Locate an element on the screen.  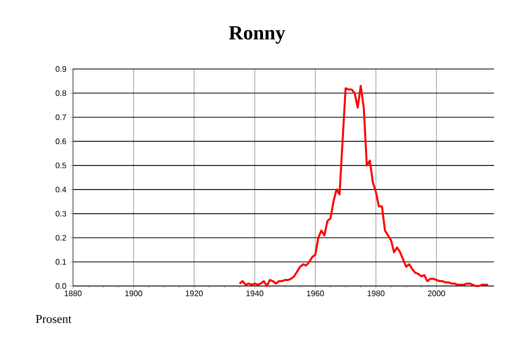
y-tick-label: 0.2 is located at coordinates (61, 237).